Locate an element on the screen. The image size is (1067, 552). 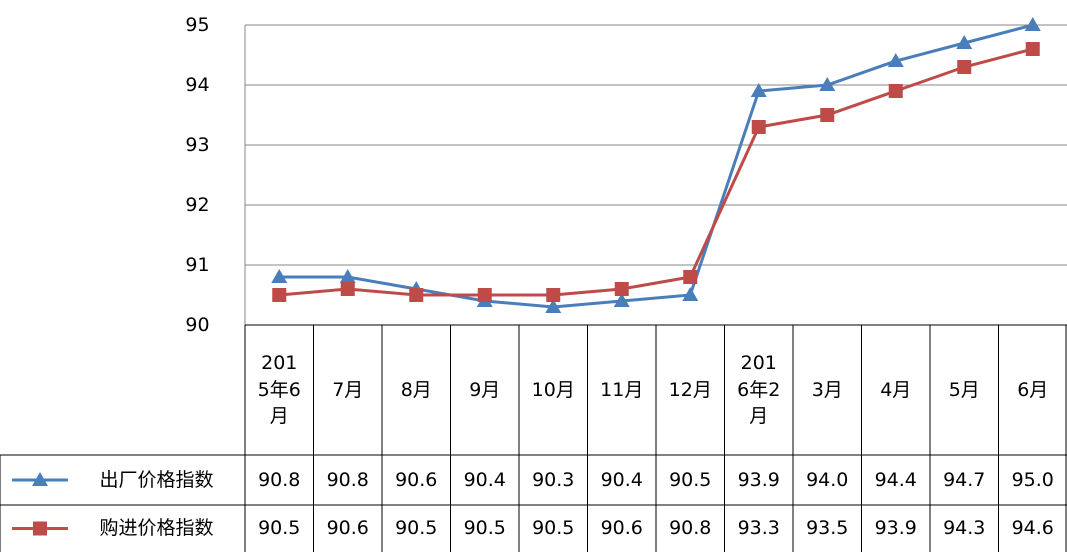
x-tick-label-text: 5月 is located at coordinates (964, 389).